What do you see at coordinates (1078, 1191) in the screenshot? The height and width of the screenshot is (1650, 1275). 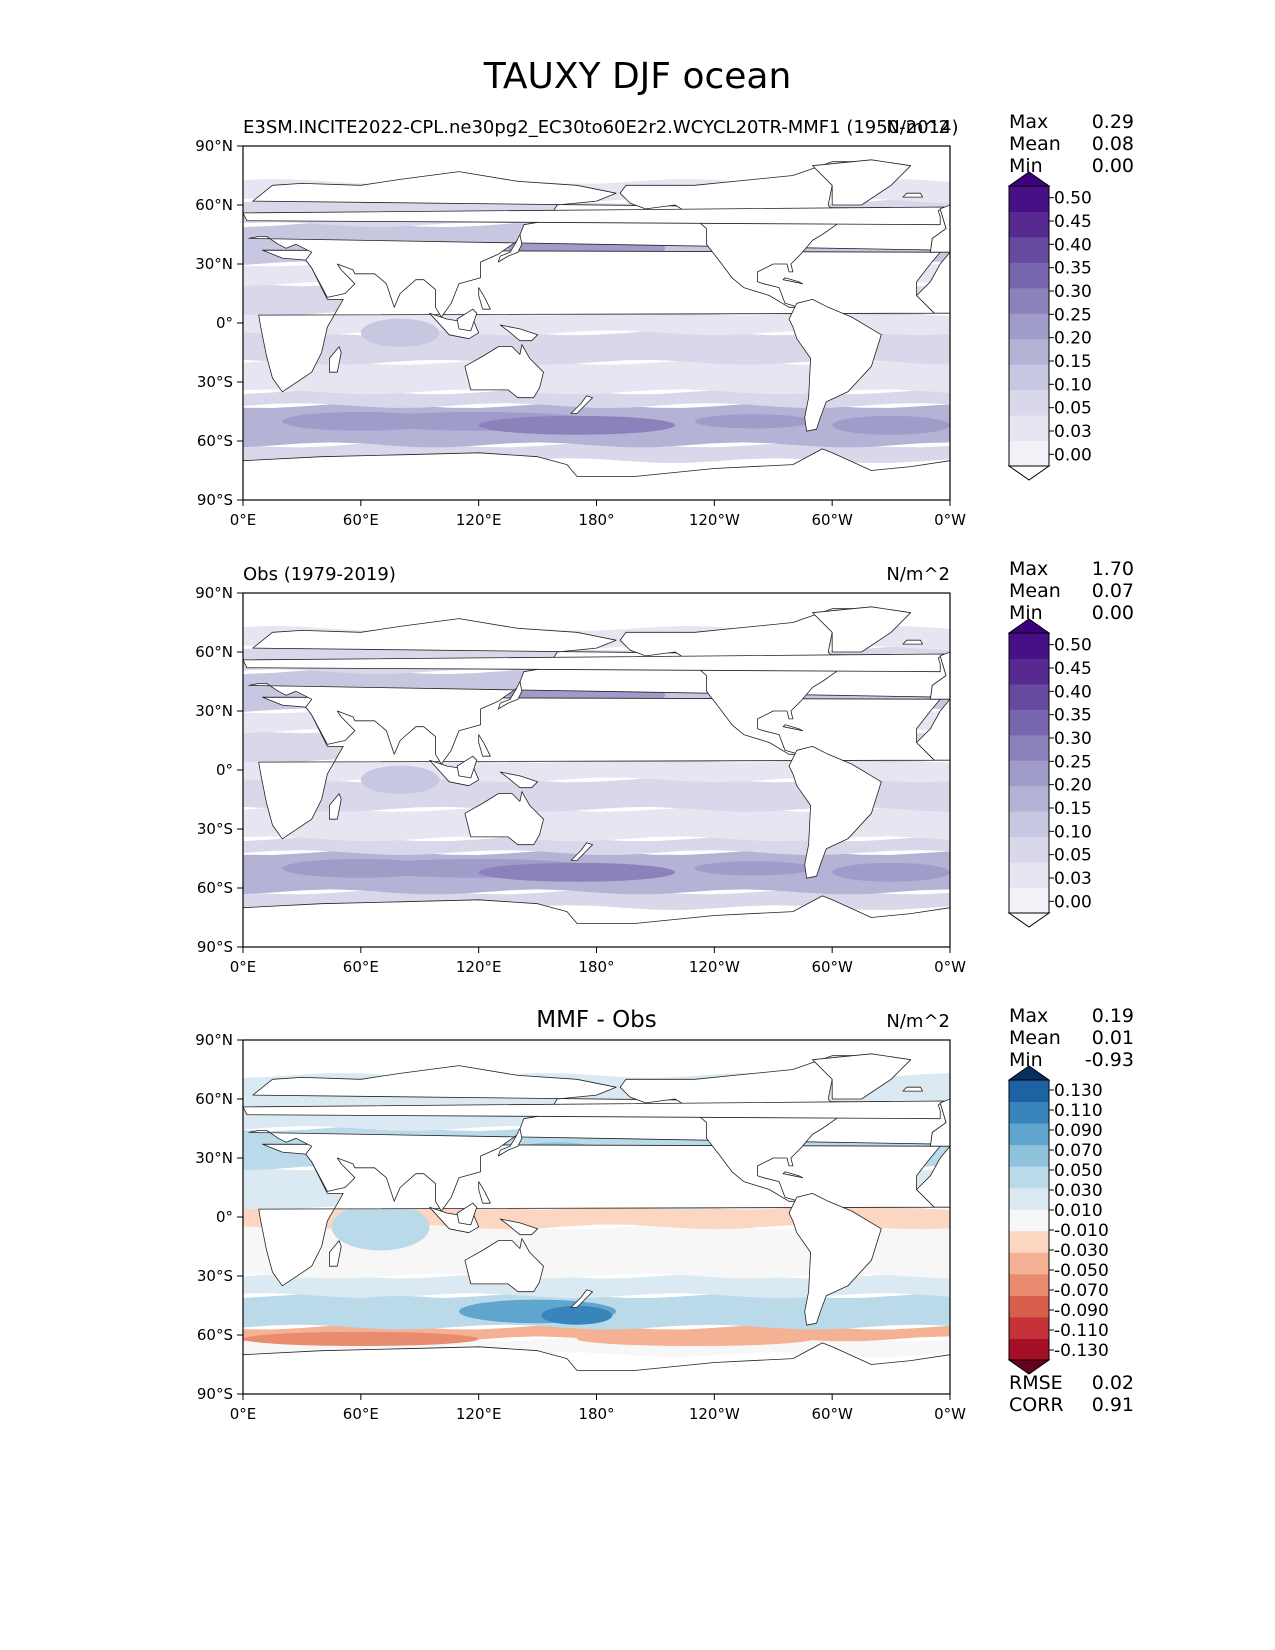 I see `colorbar-label: 0.030` at bounding box center [1078, 1191].